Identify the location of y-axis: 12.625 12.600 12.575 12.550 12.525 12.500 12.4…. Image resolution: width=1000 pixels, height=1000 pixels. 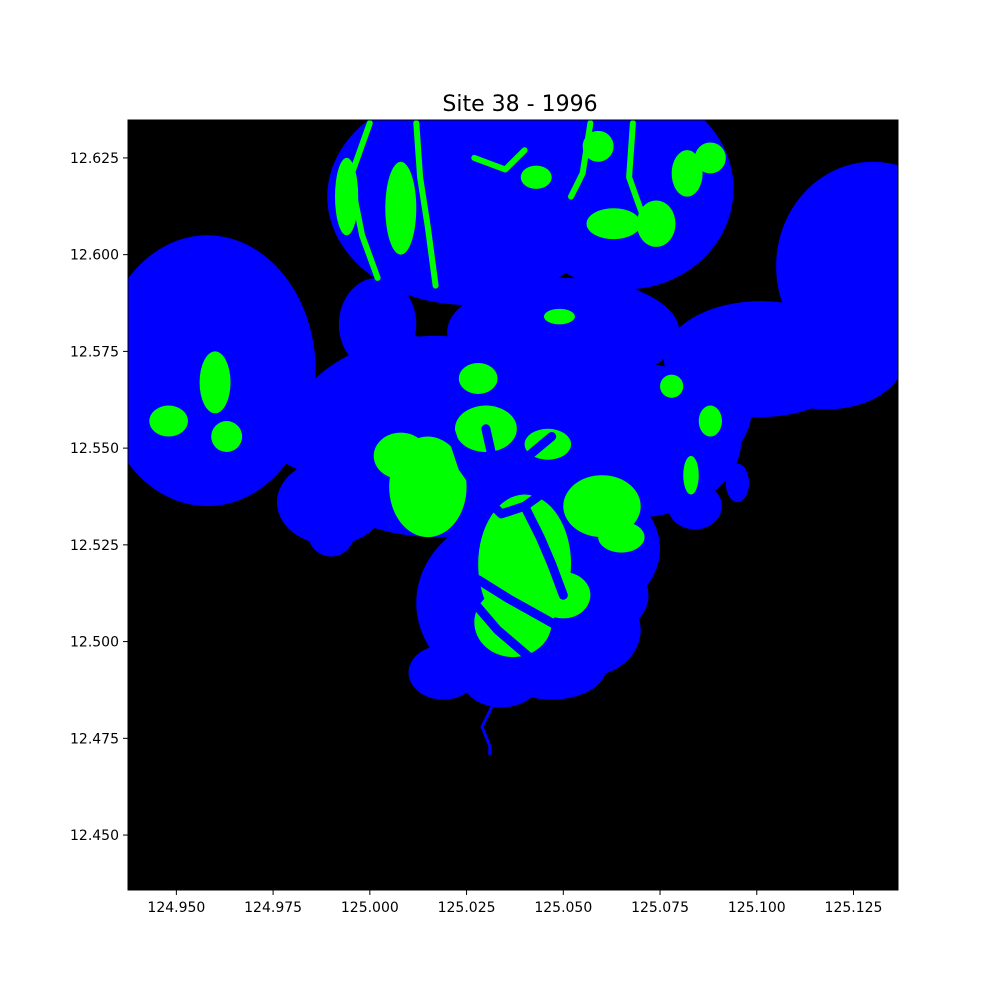
(99, 497).